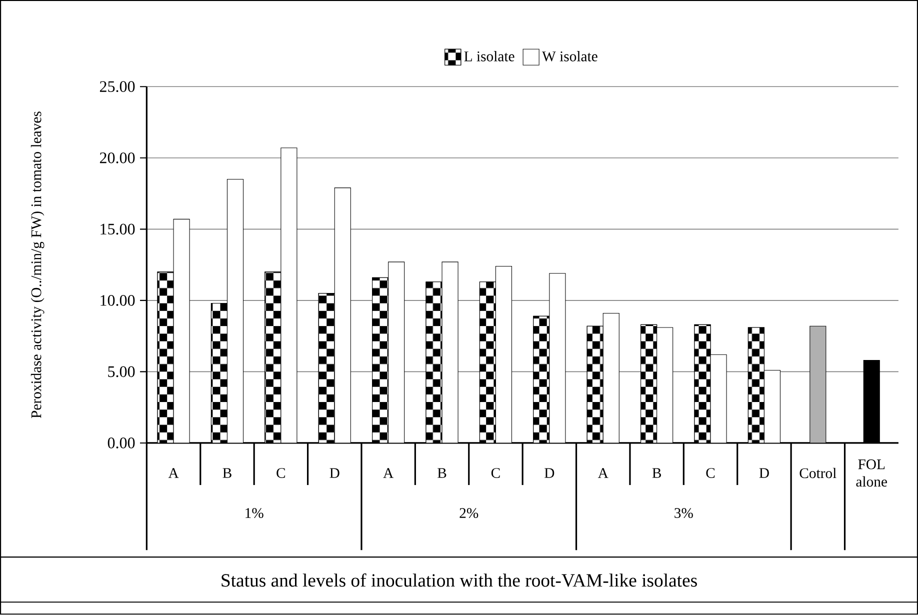  Describe the element at coordinates (459, 581) in the screenshot. I see `x-axis-title: Status and levels of inoculation with the root-VAM-like isolates` at that location.